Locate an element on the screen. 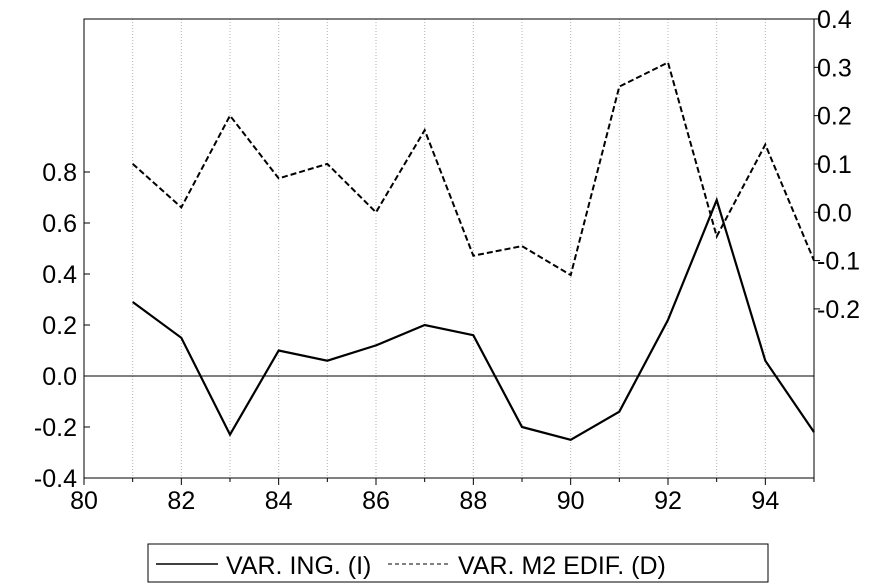 This screenshot has height=584, width=890. left-axis-tick-label: -0.2 is located at coordinates (55, 428).